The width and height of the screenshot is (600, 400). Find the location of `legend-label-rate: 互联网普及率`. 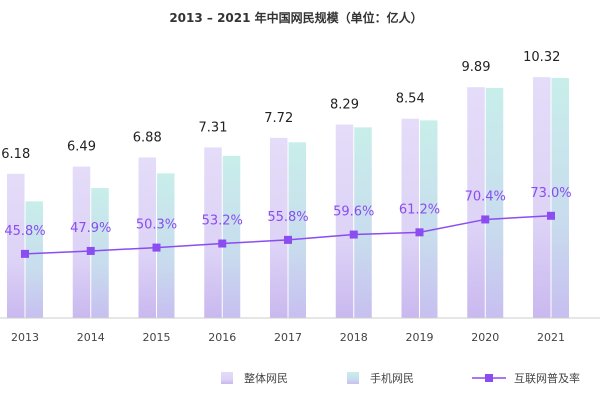

legend-label-rate: 互联网普及率 is located at coordinates (547, 378).